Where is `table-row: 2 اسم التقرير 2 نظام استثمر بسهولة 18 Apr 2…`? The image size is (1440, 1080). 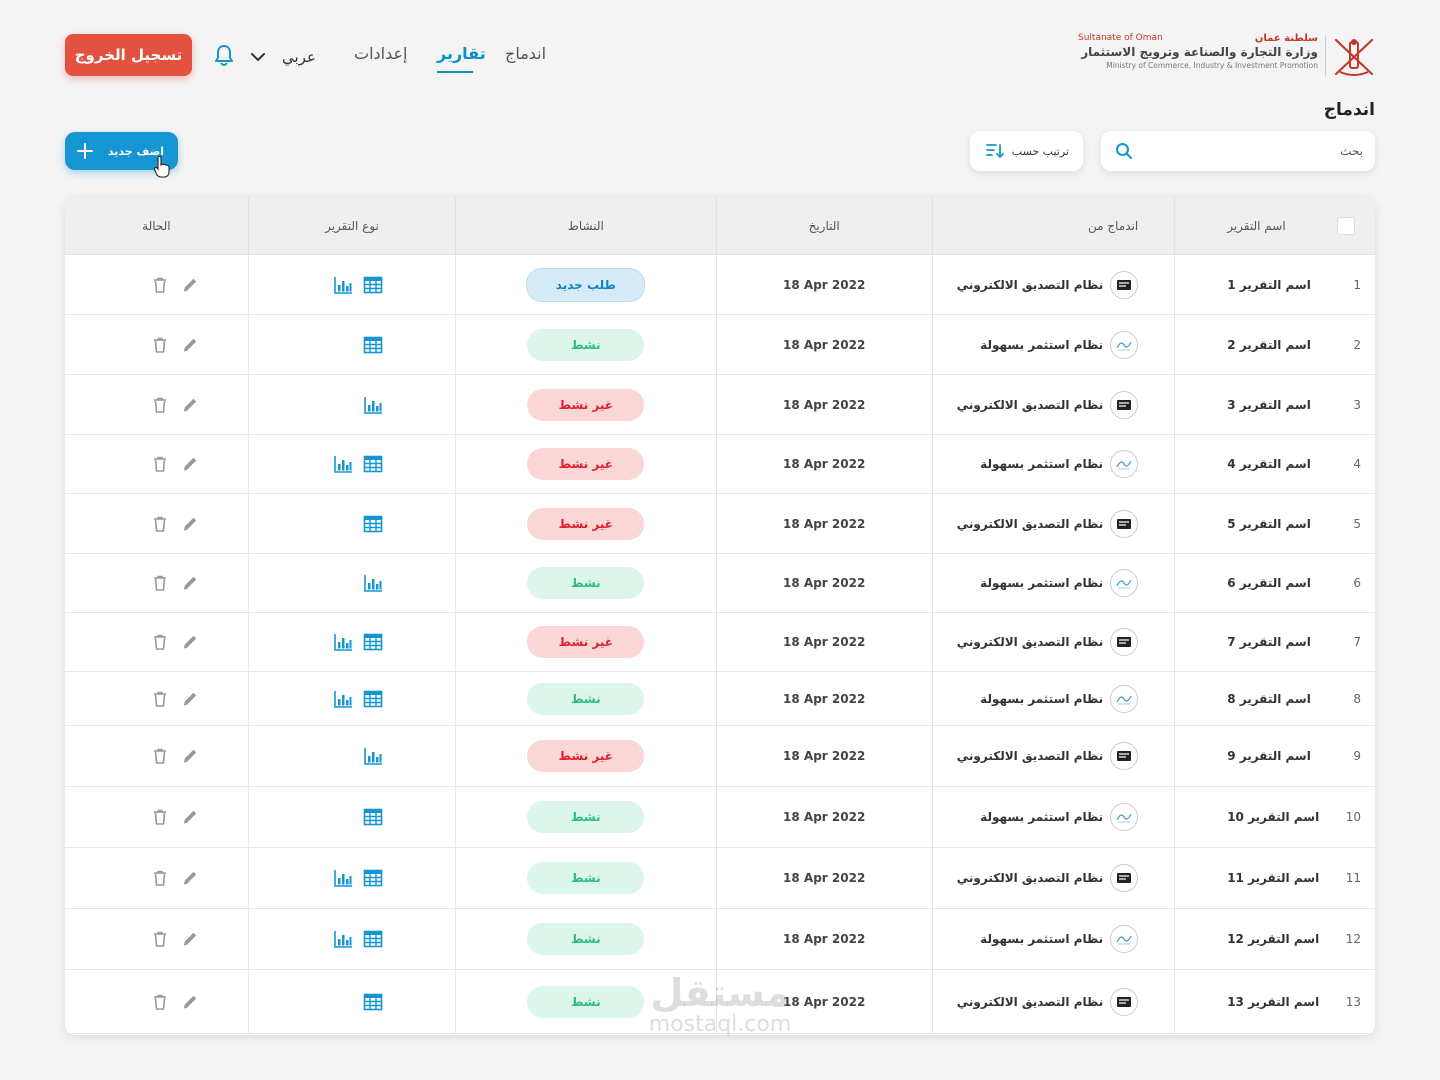 table-row: 2 اسم التقرير 2 نظام استثمر بسهولة 18 Apr 2… is located at coordinates (720, 344).